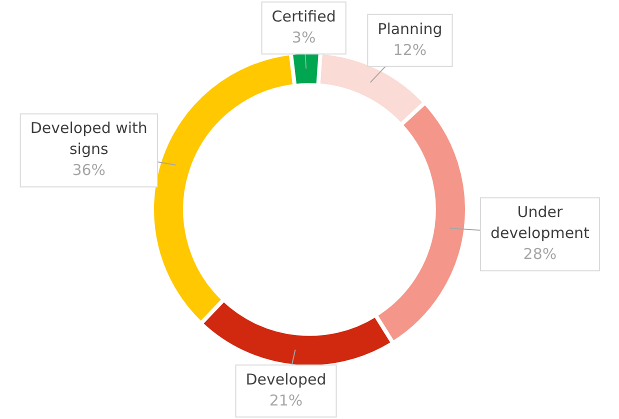 This screenshot has width=619, height=419. Describe the element at coordinates (540, 254) in the screenshot. I see `data-label: 28%` at that location.